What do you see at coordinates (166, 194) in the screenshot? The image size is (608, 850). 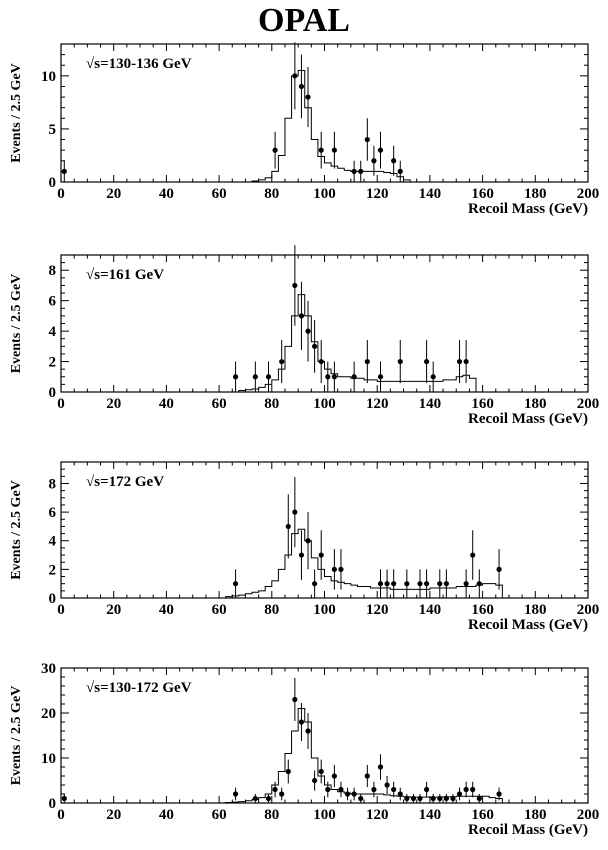 I see `x-tick-label: 40` at bounding box center [166, 194].